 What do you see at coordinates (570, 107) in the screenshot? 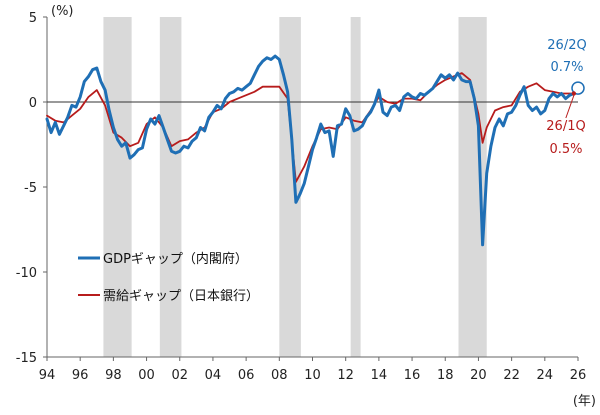
I see `boj-annotation-leader` at bounding box center [570, 107].